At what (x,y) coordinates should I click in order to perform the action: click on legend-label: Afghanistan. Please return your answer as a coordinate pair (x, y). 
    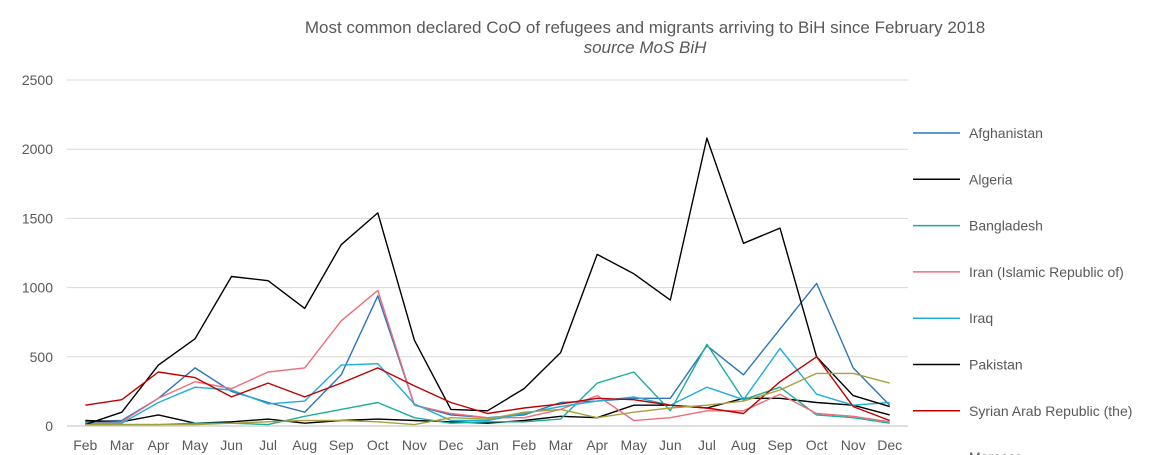
    Looking at the image, I should click on (1006, 133).